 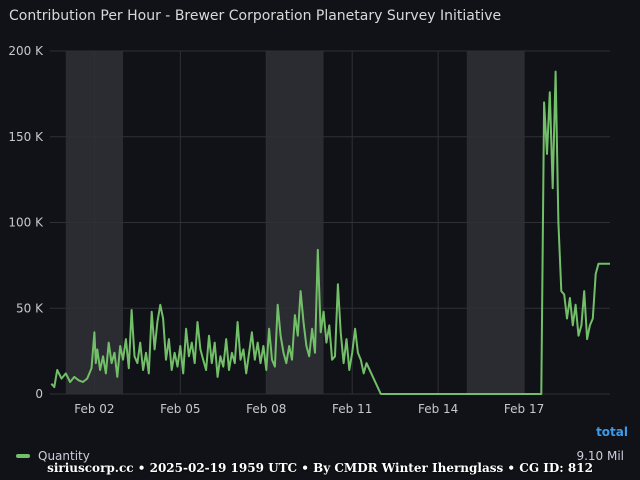 What do you see at coordinates (64, 456) in the screenshot?
I see `legend-series-name: Quantity` at bounding box center [64, 456].